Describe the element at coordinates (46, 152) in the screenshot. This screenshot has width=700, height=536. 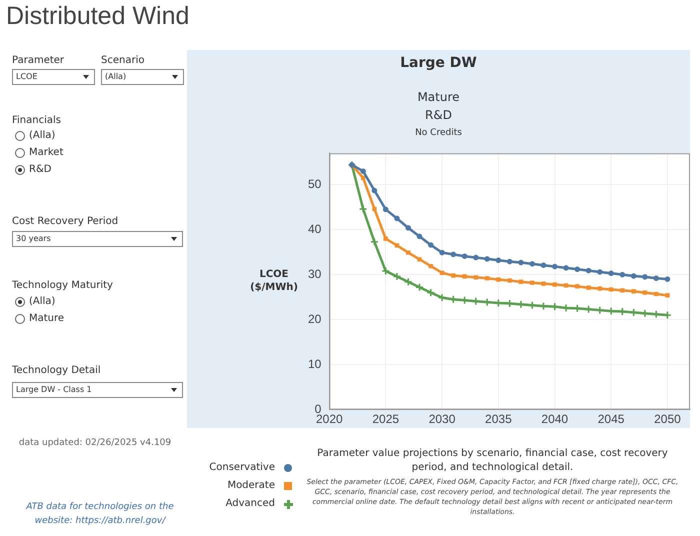
I see `text: Market` at that location.